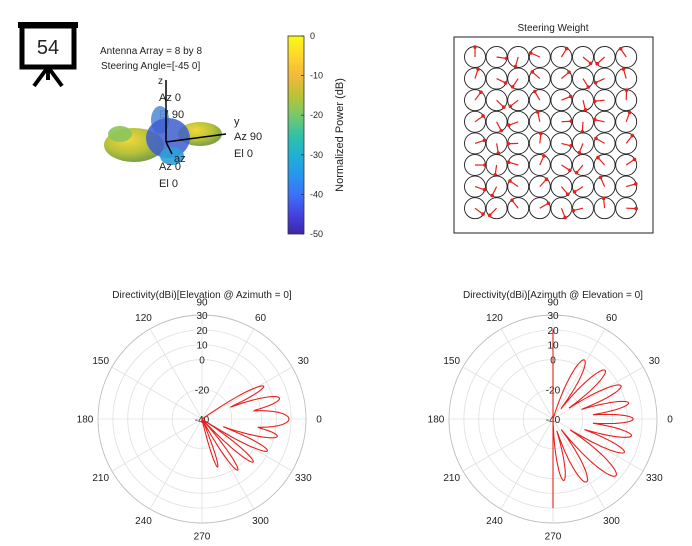 The height and width of the screenshot is (546, 692). I want to click on y-axis-az: Az 90, so click(248, 137).